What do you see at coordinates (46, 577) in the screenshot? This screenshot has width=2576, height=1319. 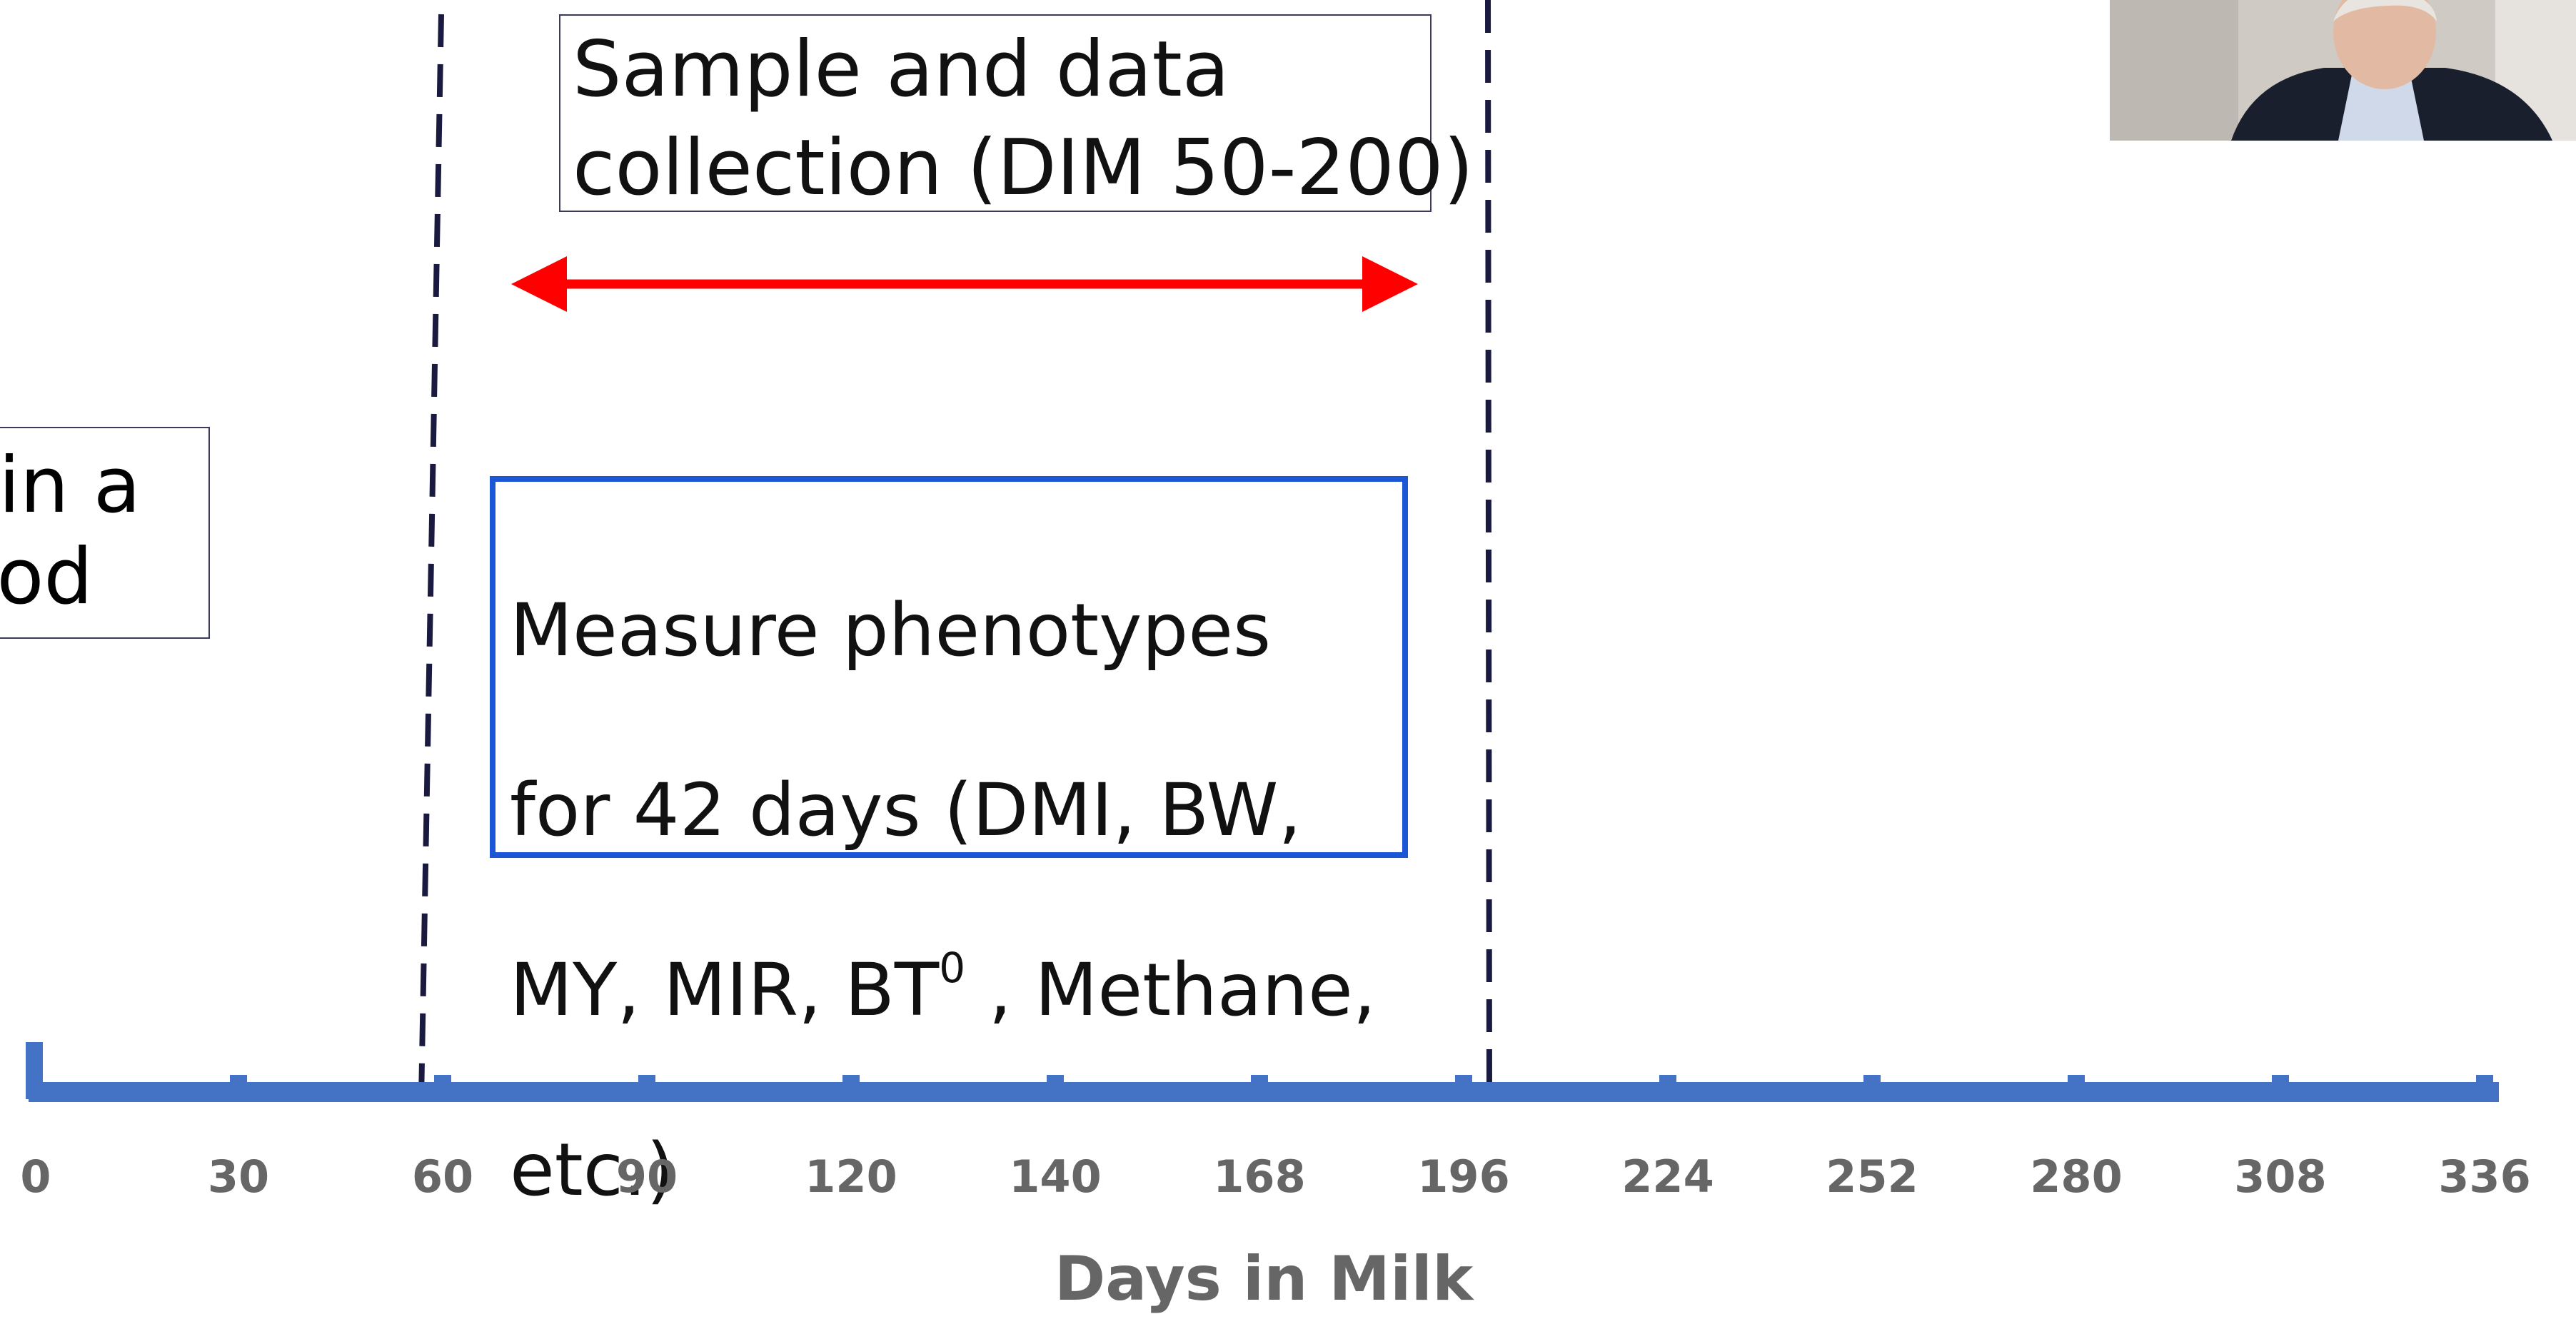 I see `partial-text-line2: od` at bounding box center [46, 577].